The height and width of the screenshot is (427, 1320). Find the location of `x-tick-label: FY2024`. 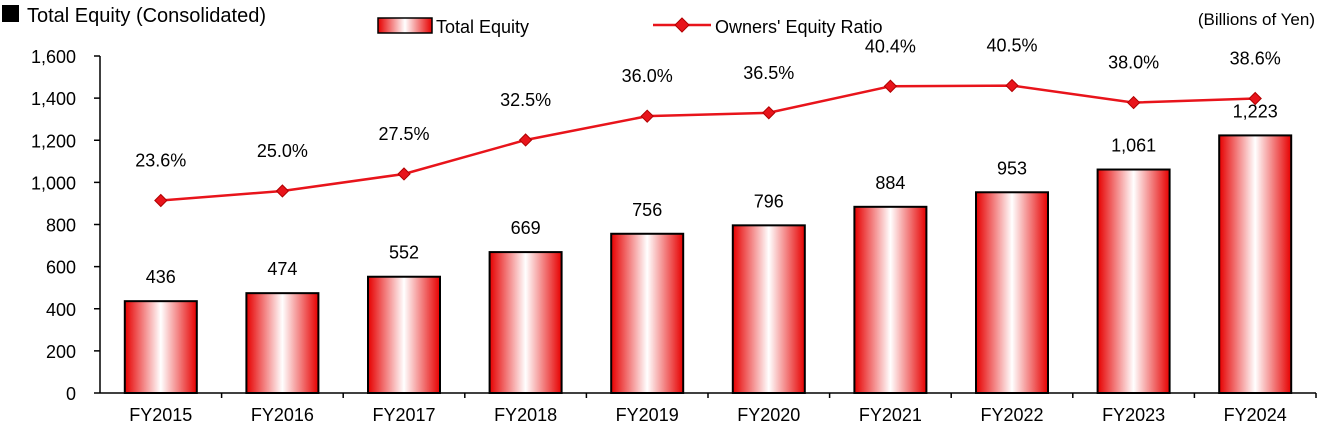

x-tick-label: FY2024 is located at coordinates (1255, 415).